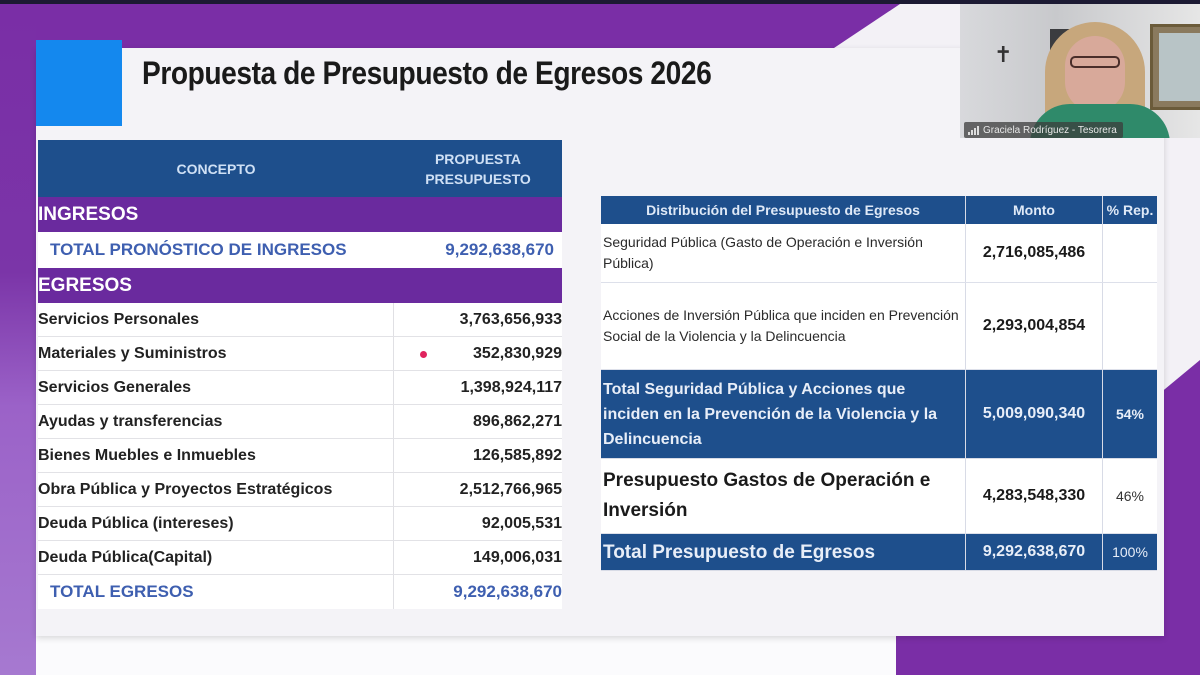 Image resolution: width=1200 pixels, height=675 pixels. What do you see at coordinates (18, 339) in the screenshot?
I see `slide-background-band-left` at bounding box center [18, 339].